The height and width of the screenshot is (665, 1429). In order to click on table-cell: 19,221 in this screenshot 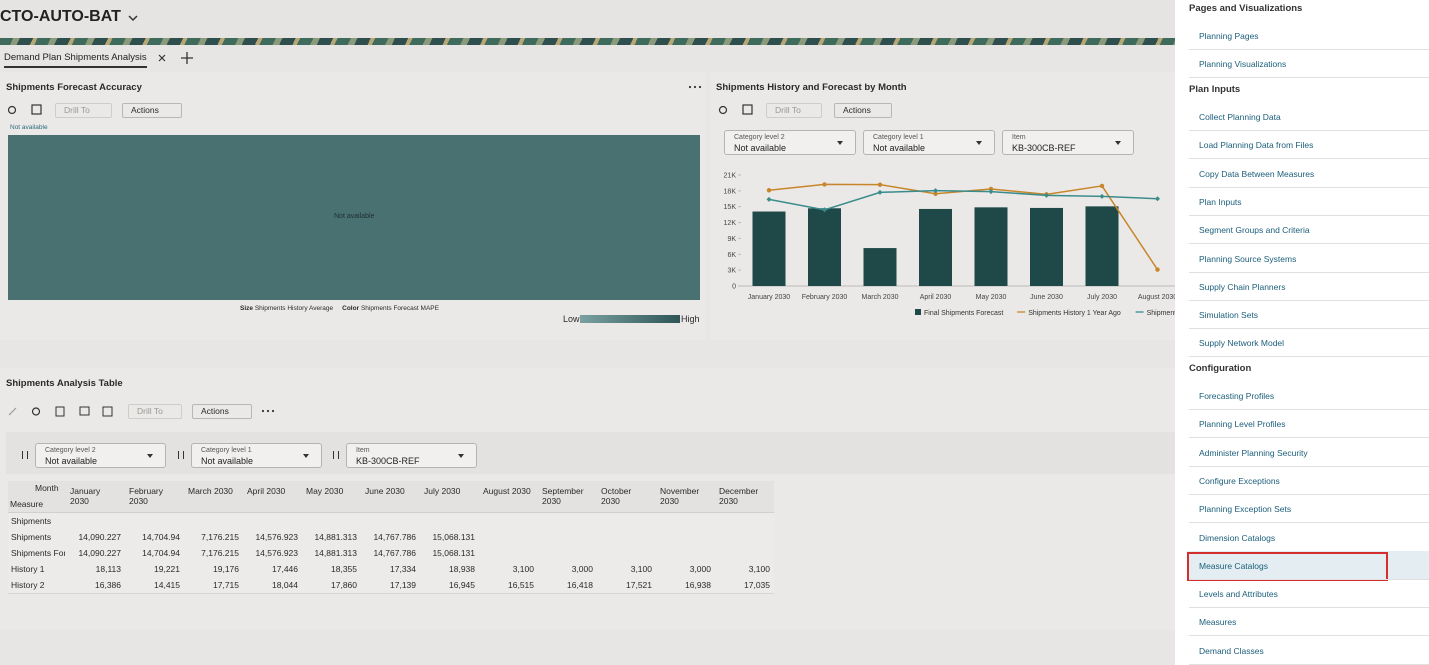, I will do `click(167, 569)`.